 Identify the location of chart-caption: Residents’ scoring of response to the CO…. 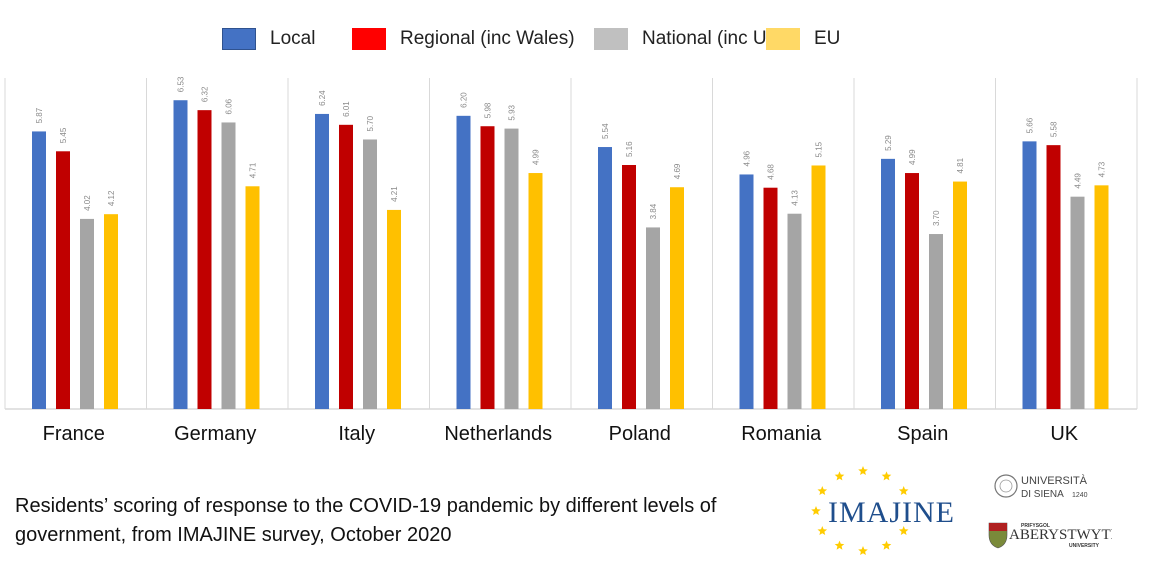
(366, 520).